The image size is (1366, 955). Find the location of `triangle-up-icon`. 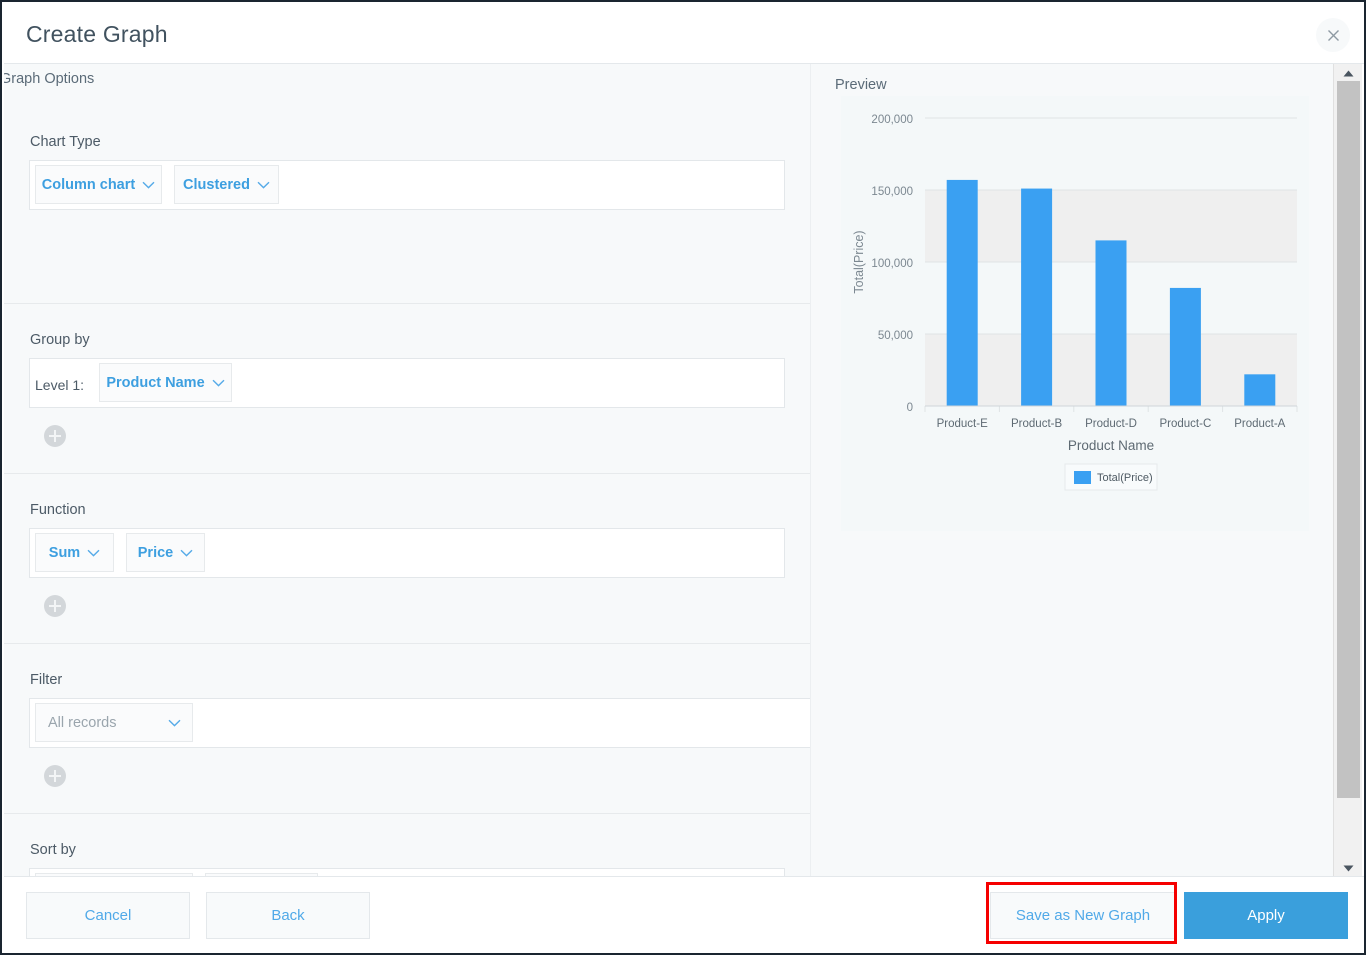

triangle-up-icon is located at coordinates (1348, 73).